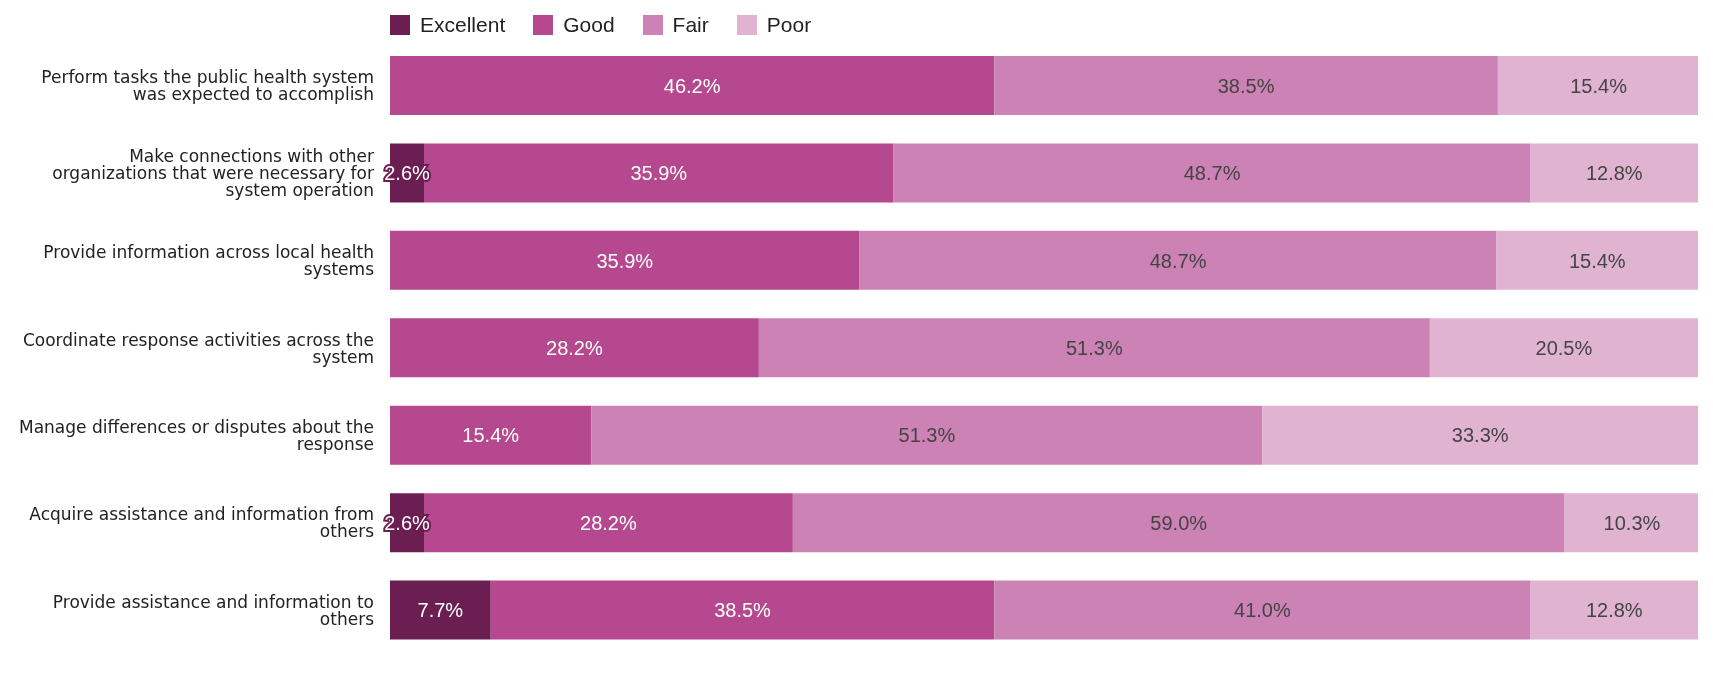  I want to click on y-tick-label: Manage differences or disputes about the response, so click(196, 435).